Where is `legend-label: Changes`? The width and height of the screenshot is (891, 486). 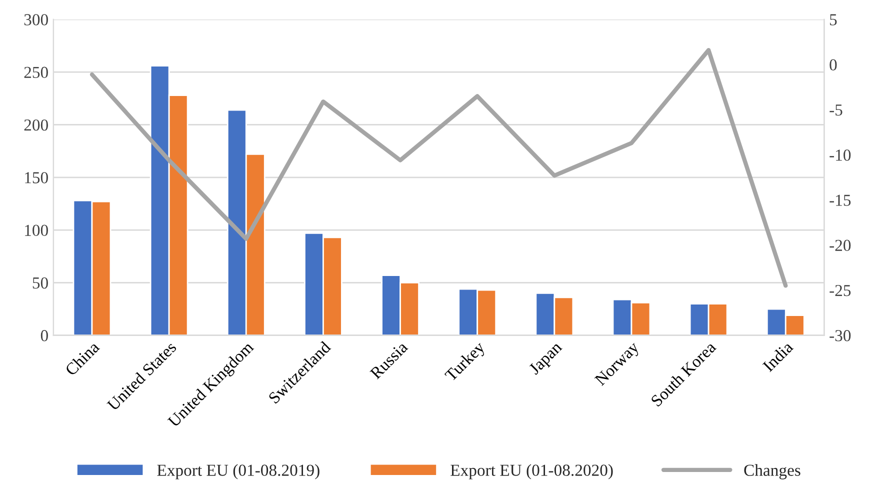 legend-label: Changes is located at coordinates (772, 472).